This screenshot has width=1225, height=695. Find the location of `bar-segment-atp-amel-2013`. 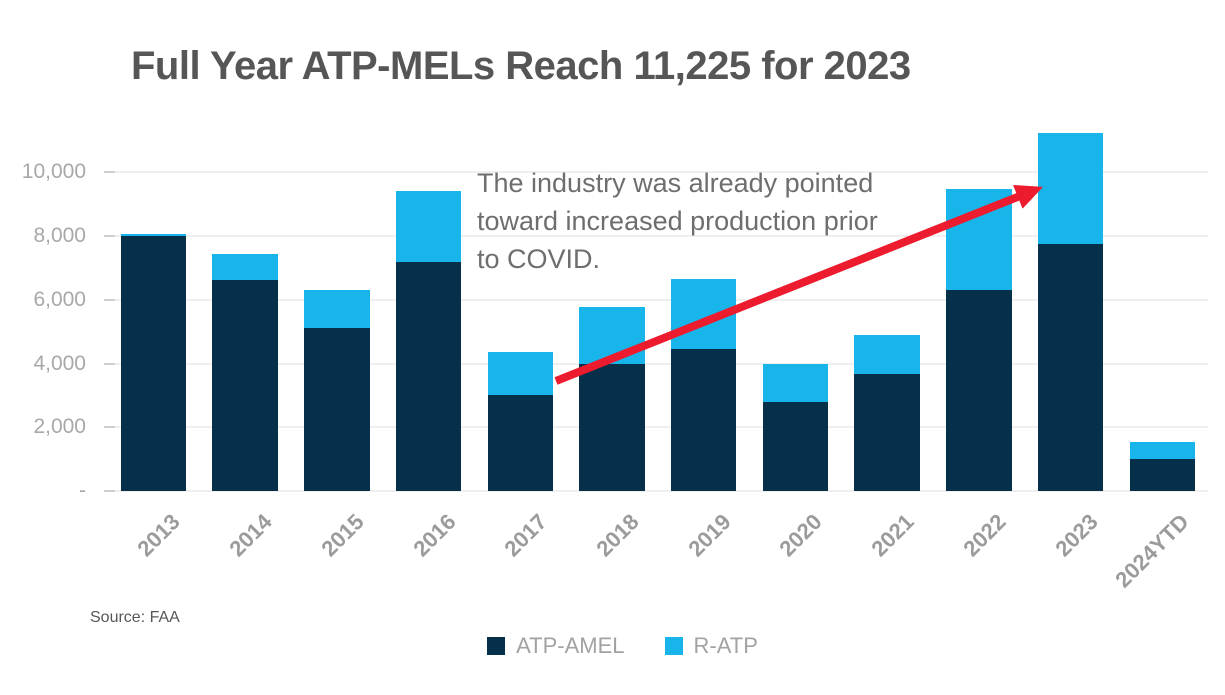

bar-segment-atp-amel-2013 is located at coordinates (153, 363).